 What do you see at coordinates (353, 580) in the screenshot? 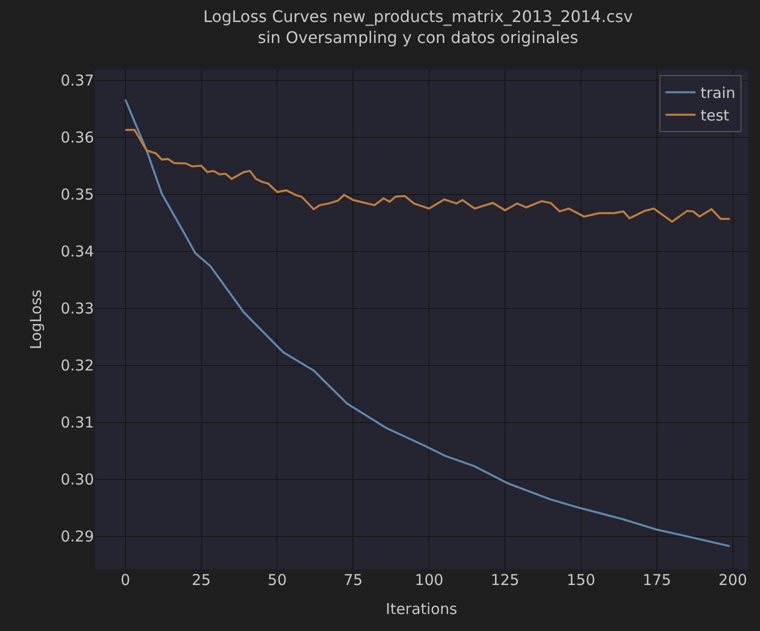
I see `x-tick-label: 75` at bounding box center [353, 580].